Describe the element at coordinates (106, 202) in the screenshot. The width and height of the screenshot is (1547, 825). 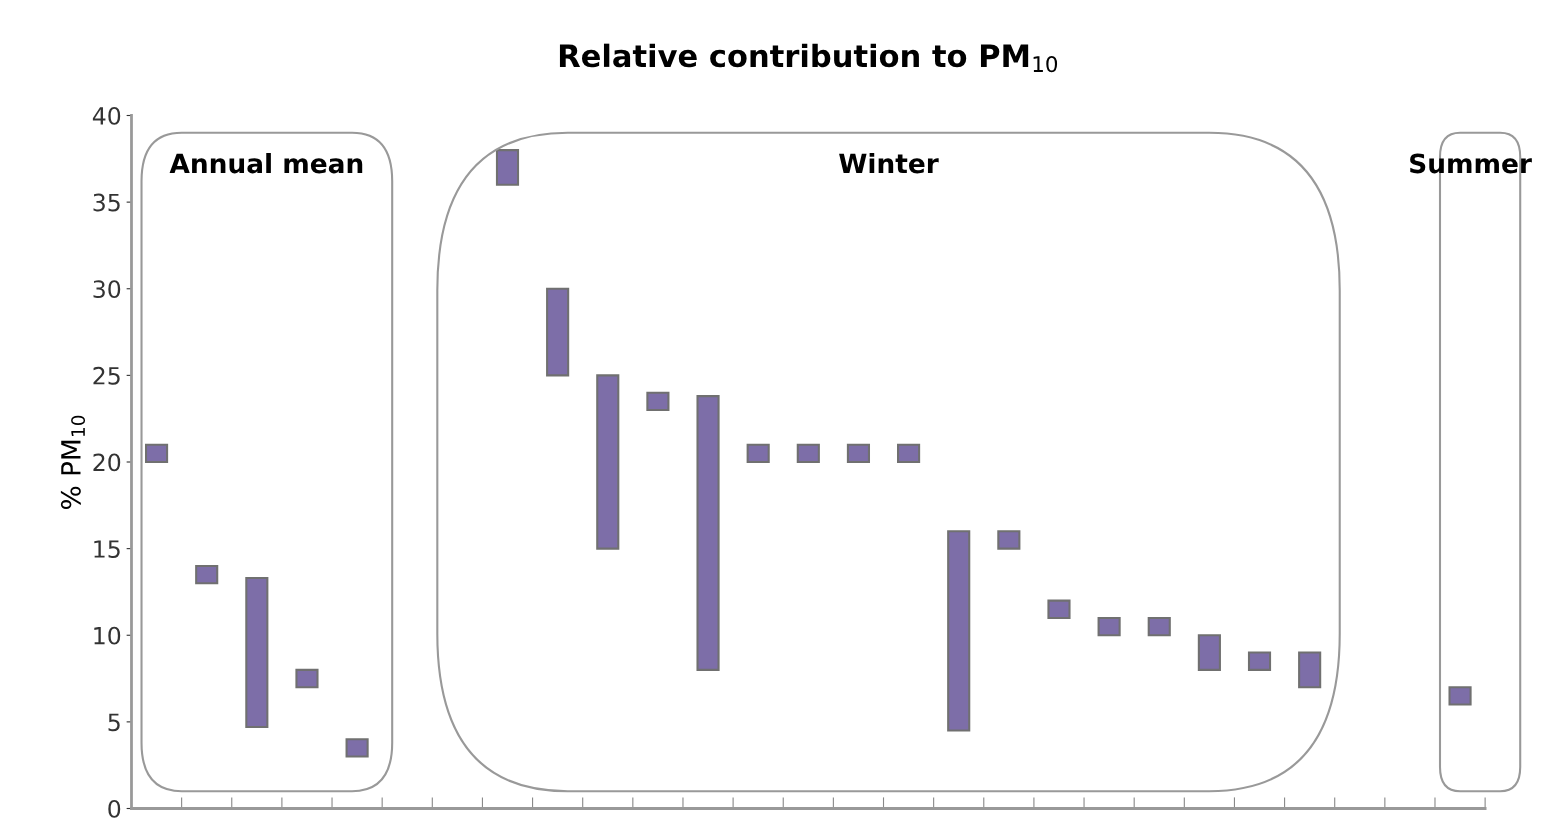
I see `y-tick-label: 35` at that location.